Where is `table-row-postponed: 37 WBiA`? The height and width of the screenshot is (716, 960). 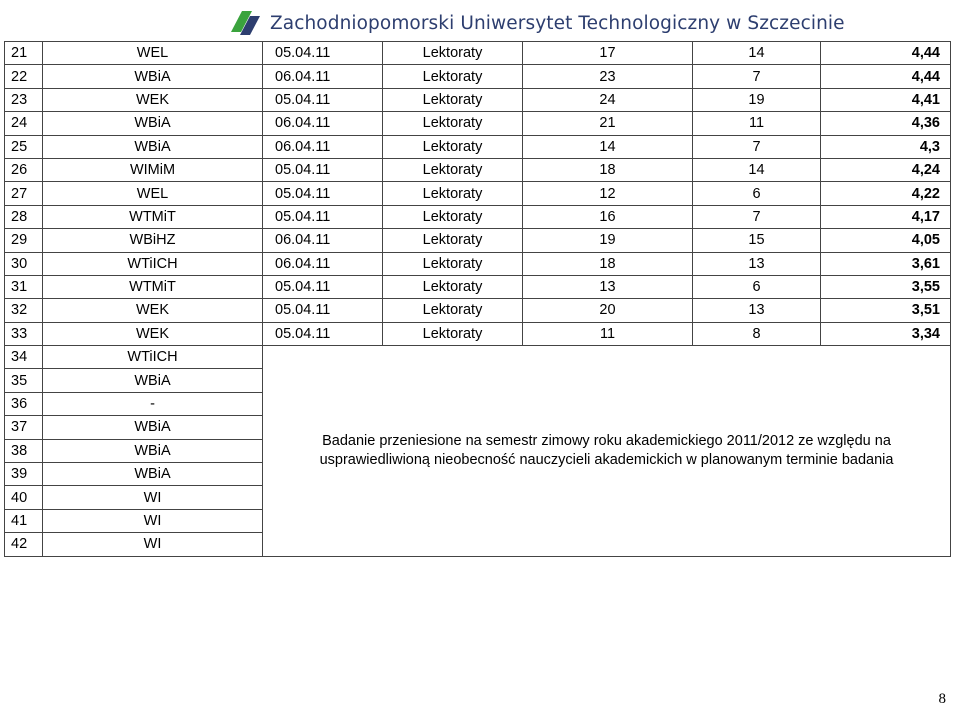 table-row-postponed: 37 WBiA is located at coordinates (477, 427).